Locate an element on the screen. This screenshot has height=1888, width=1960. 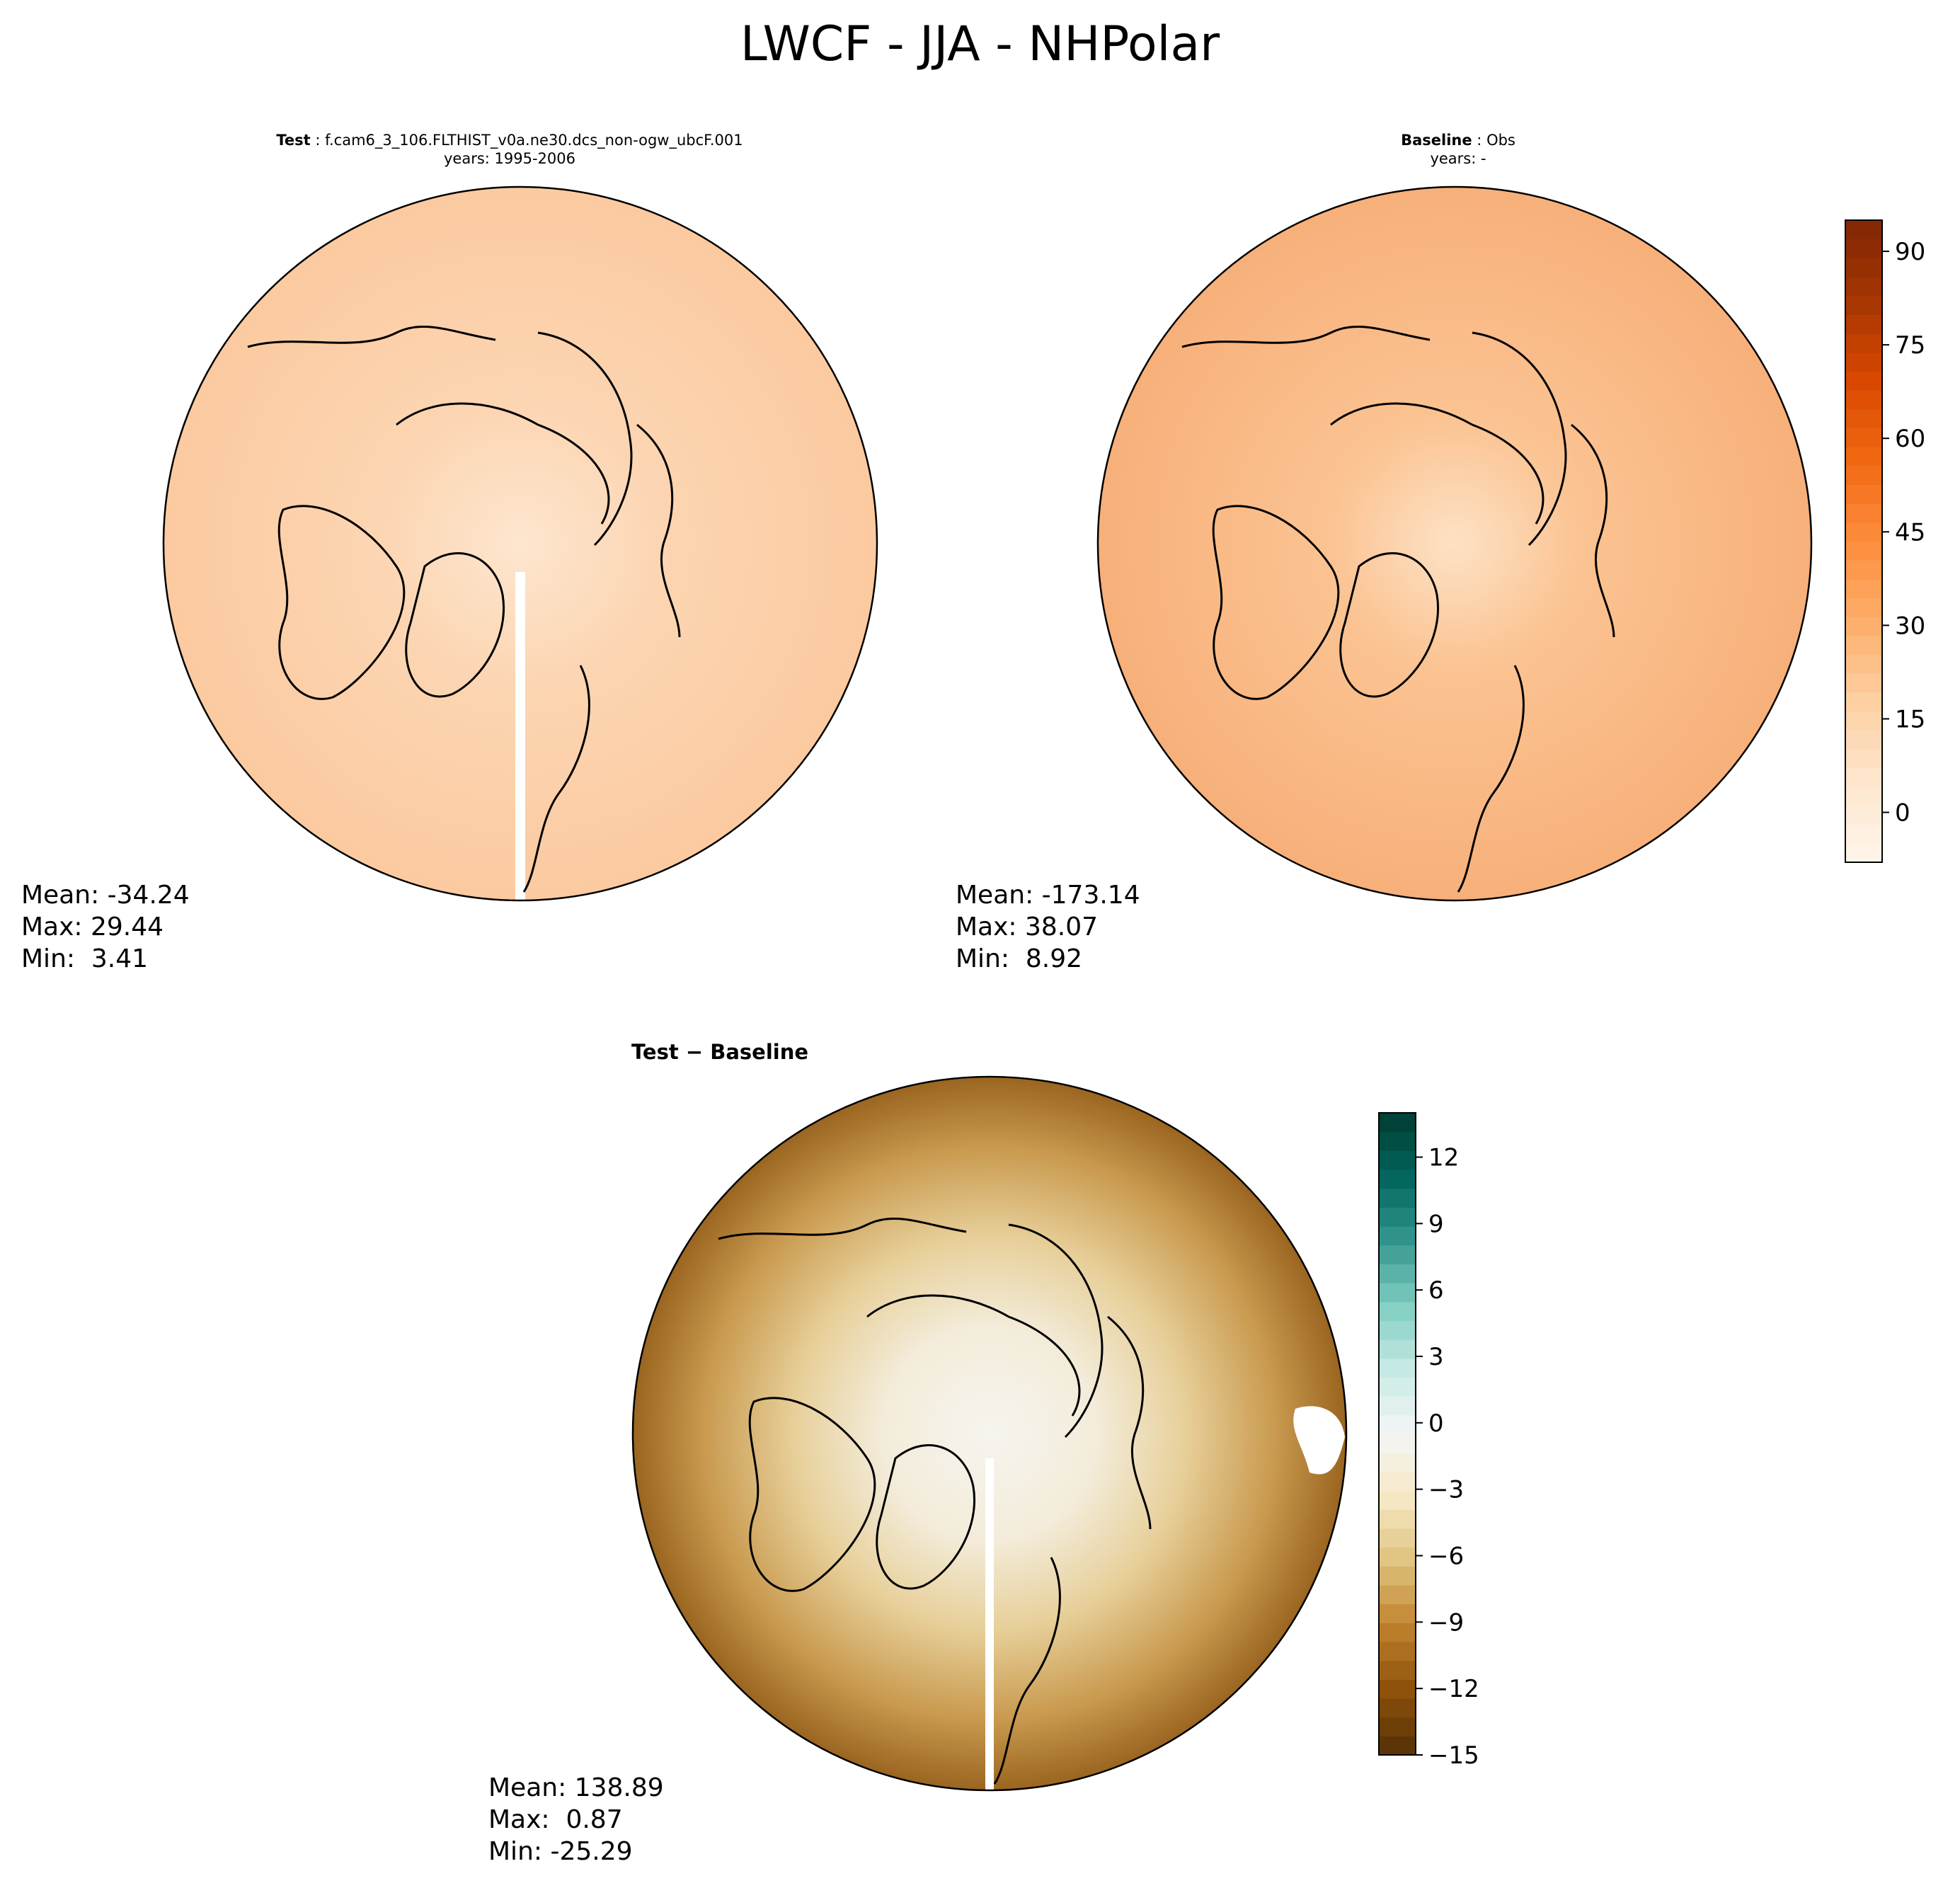
baseline-stats: Mean: -173.14 Max: 38.07 Min: 8.92 is located at coordinates (1048, 927).